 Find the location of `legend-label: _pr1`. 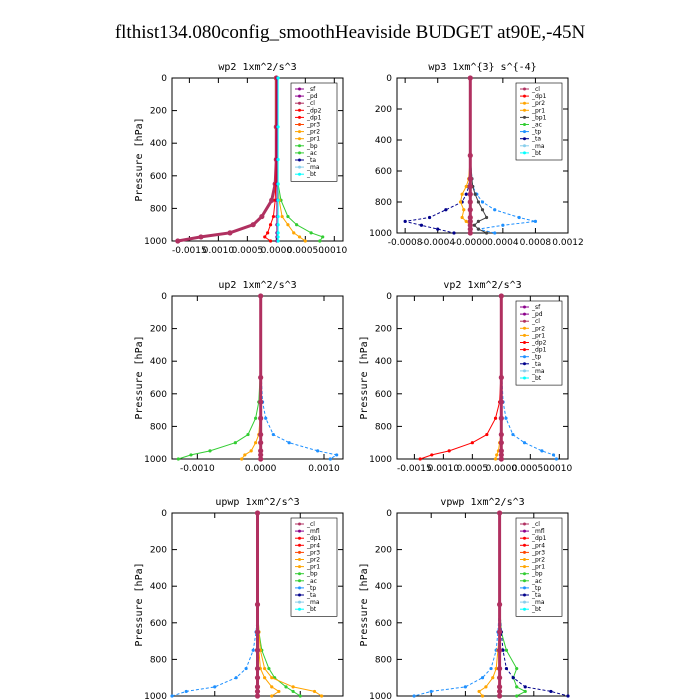

legend-label: _pr1 is located at coordinates (538, 110).